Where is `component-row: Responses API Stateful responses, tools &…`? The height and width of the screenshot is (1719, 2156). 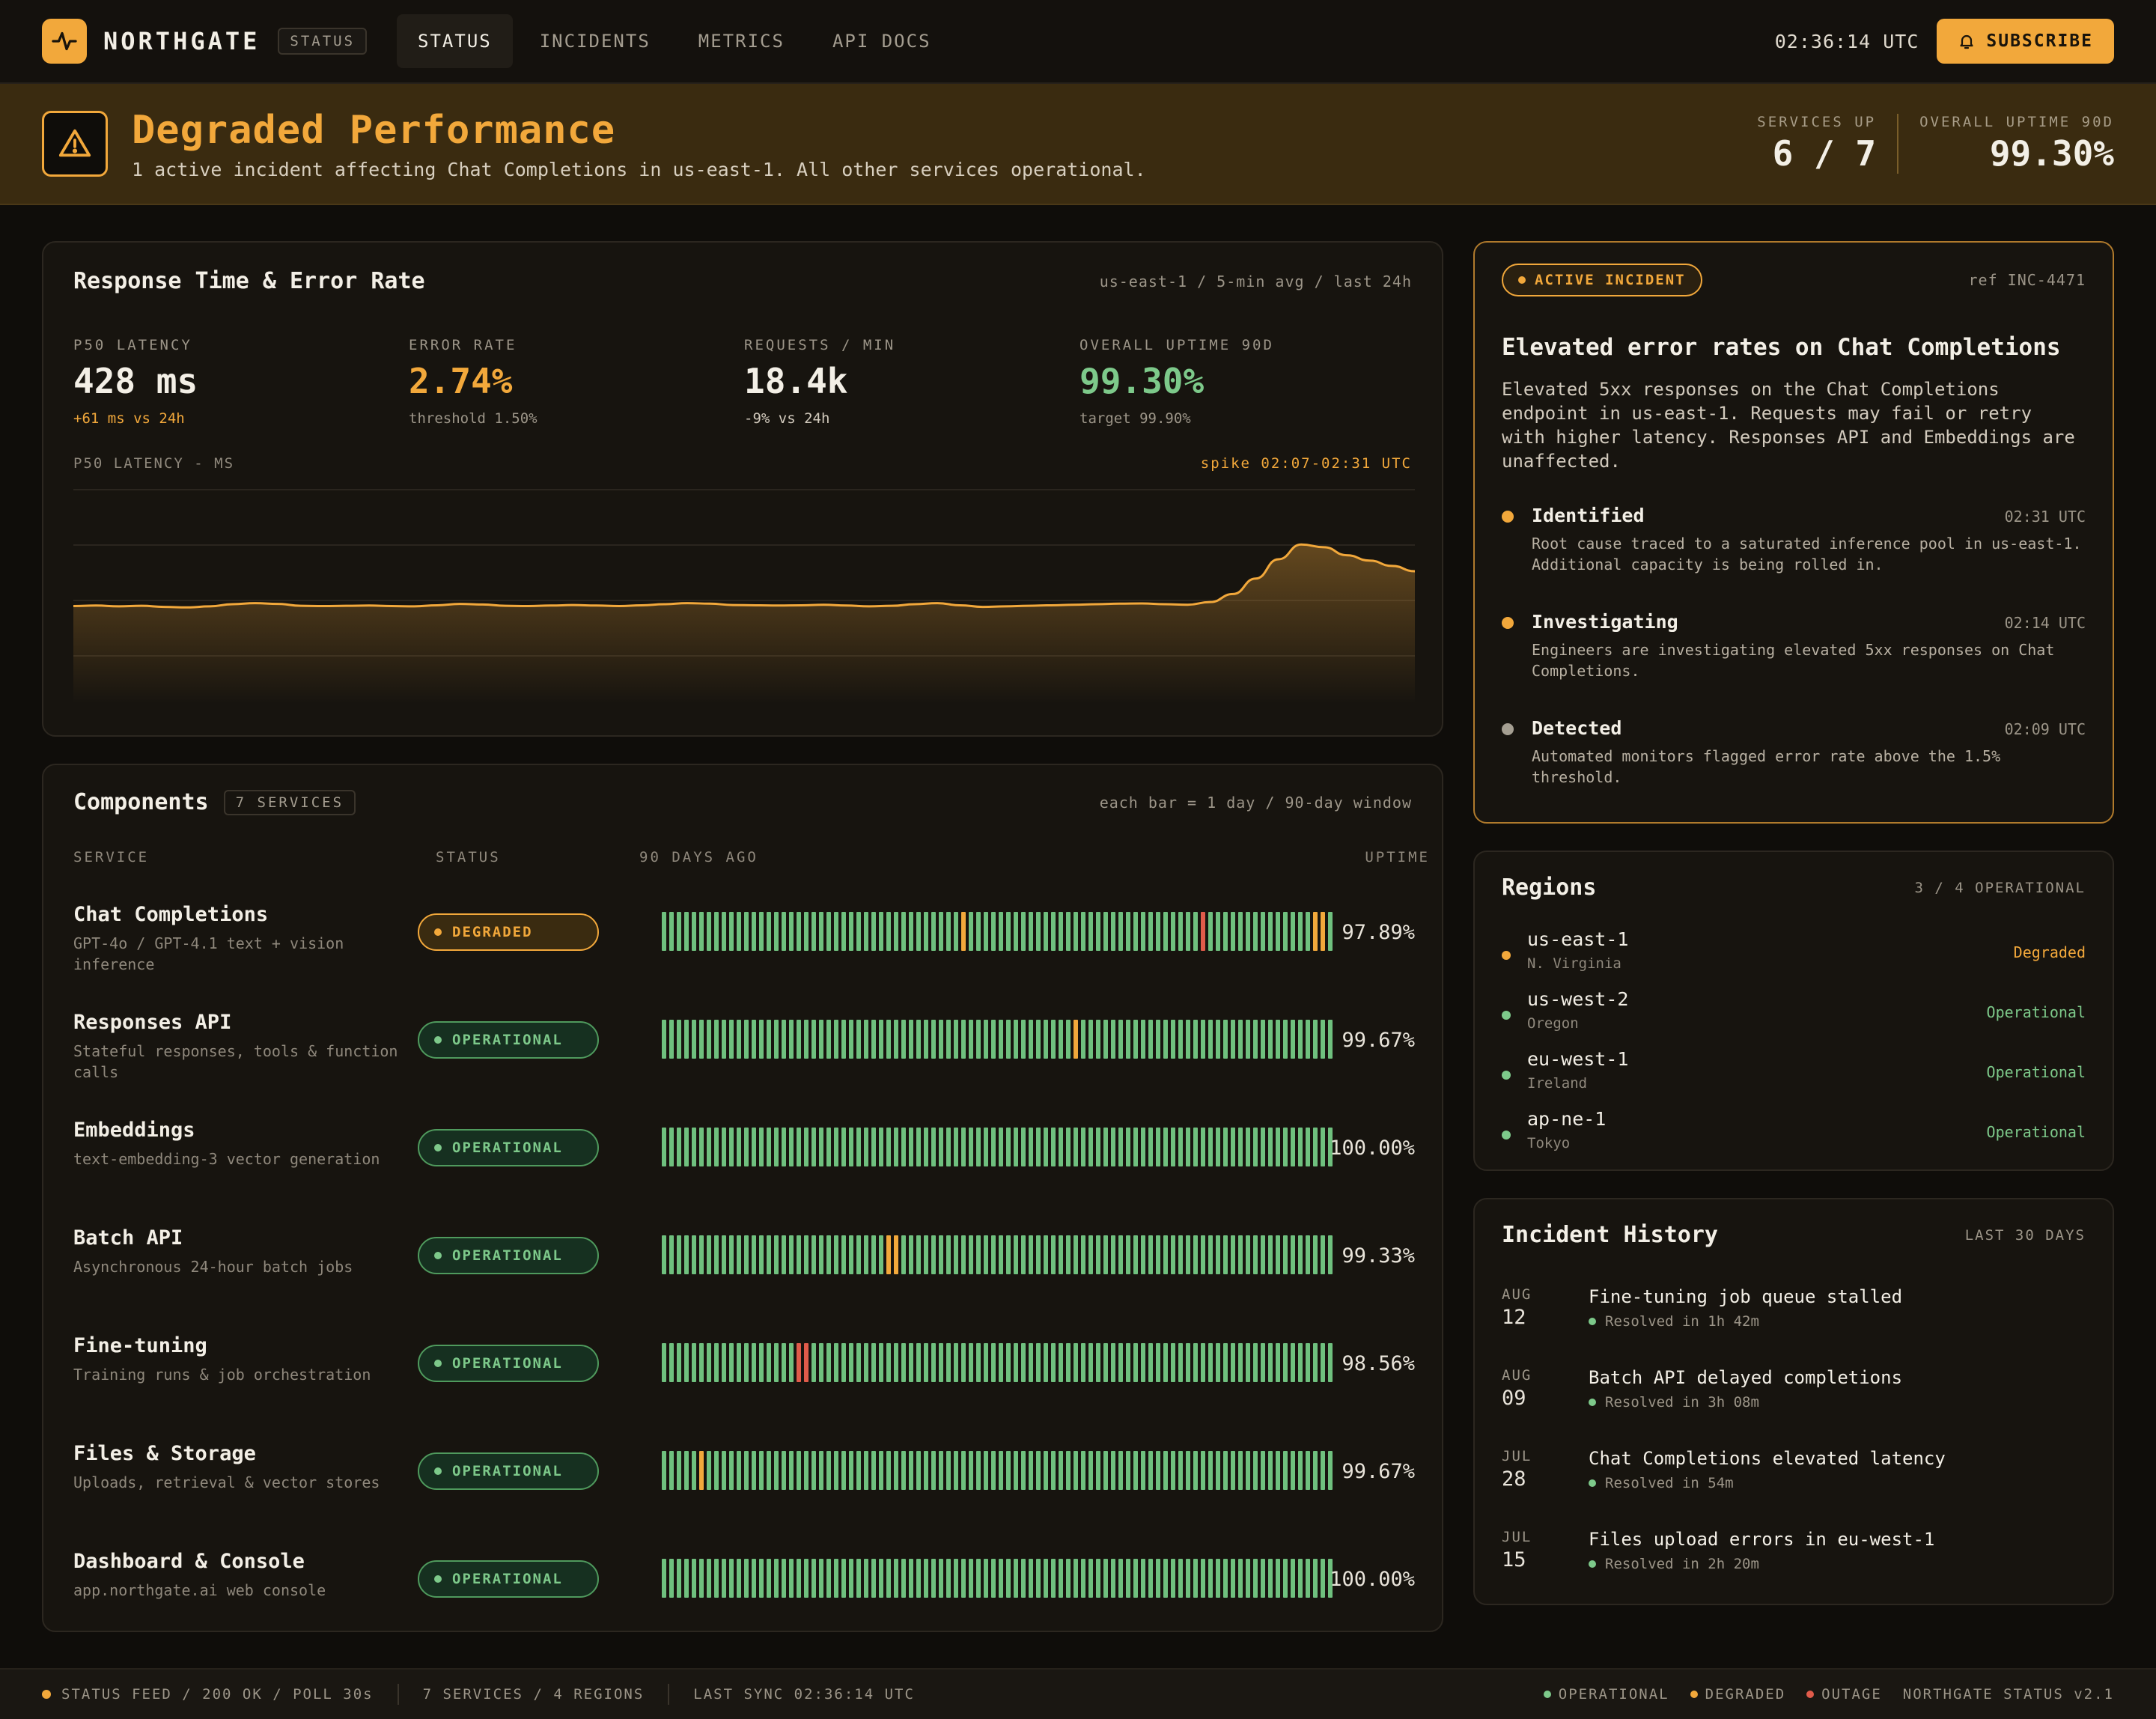 component-row: Responses API Stateful responses, tools &… is located at coordinates (744, 1065).